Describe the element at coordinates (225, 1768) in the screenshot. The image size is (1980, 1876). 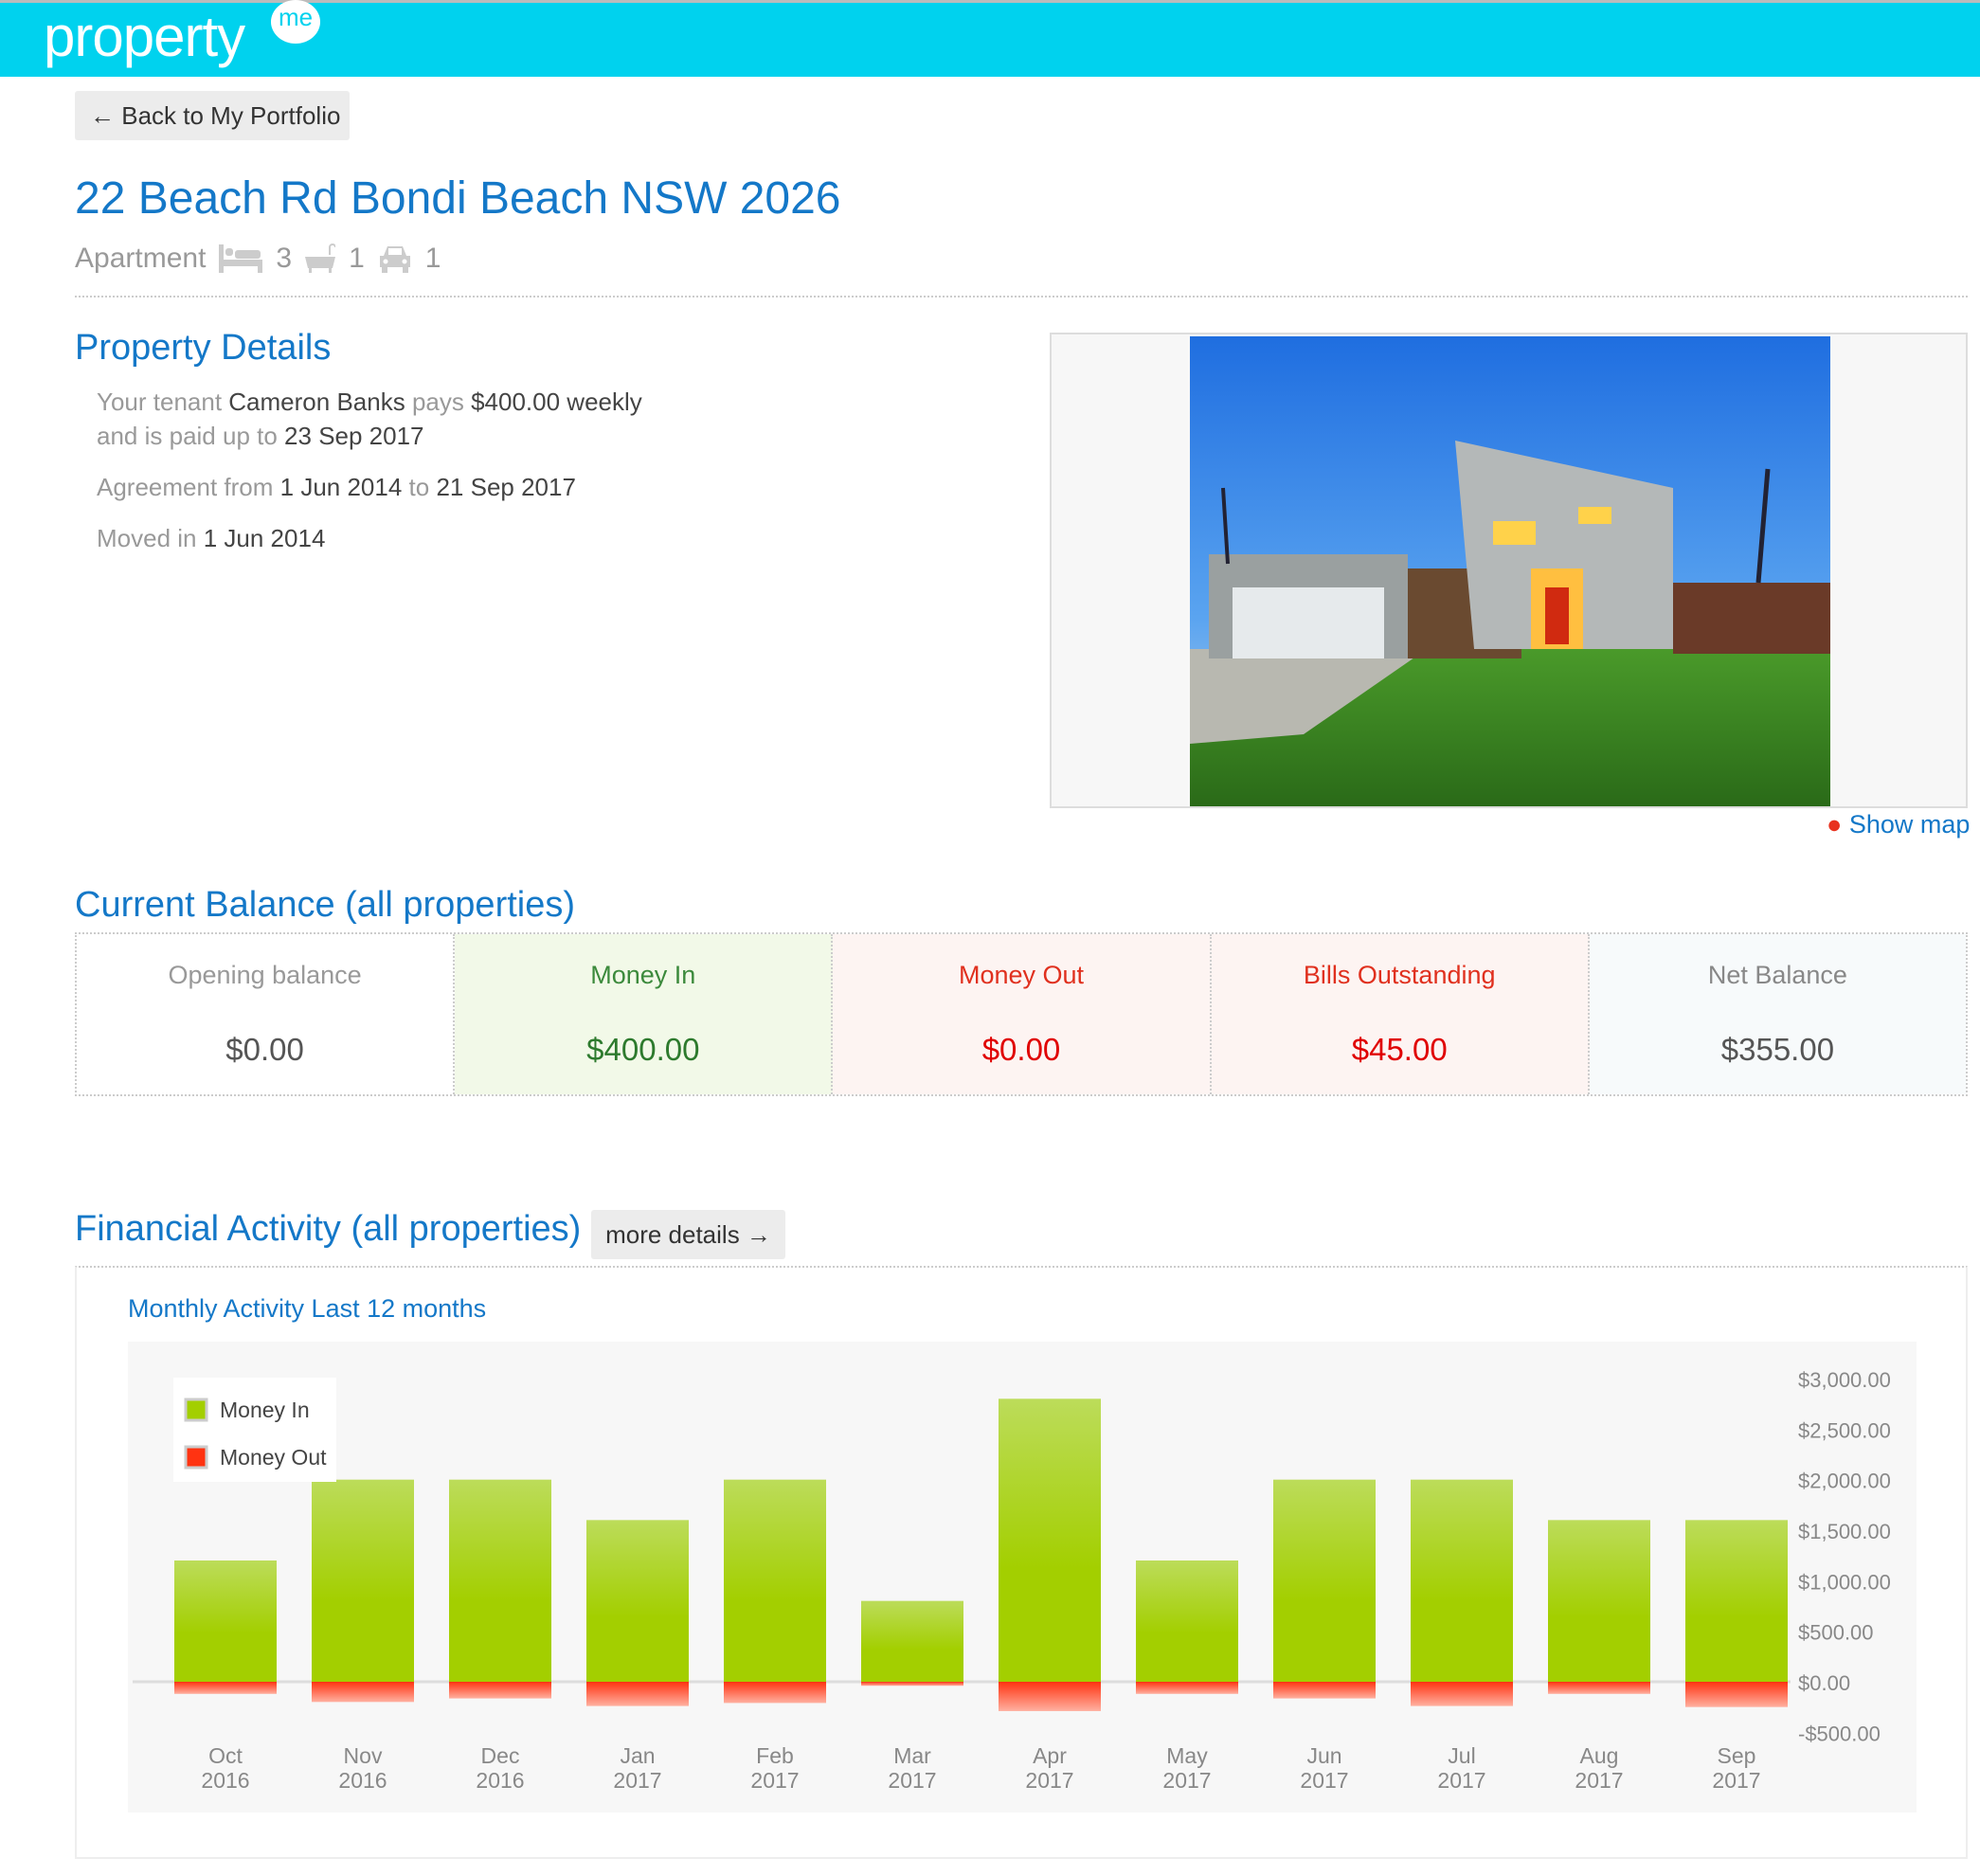
I see `x-tick-label: Oct 2016` at that location.